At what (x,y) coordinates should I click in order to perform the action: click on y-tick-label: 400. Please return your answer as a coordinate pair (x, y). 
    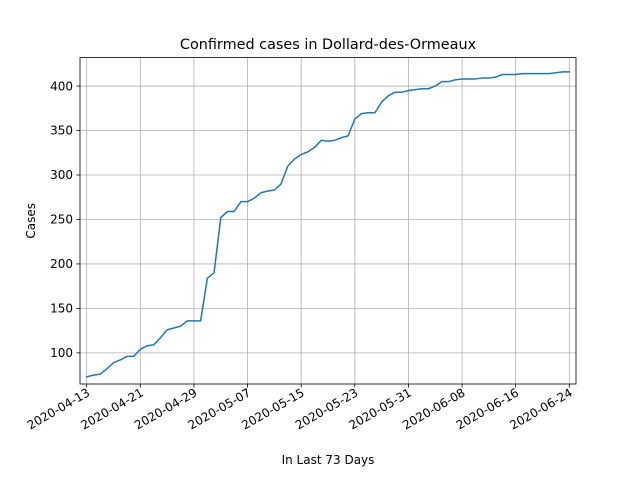
    Looking at the image, I should click on (61, 86).